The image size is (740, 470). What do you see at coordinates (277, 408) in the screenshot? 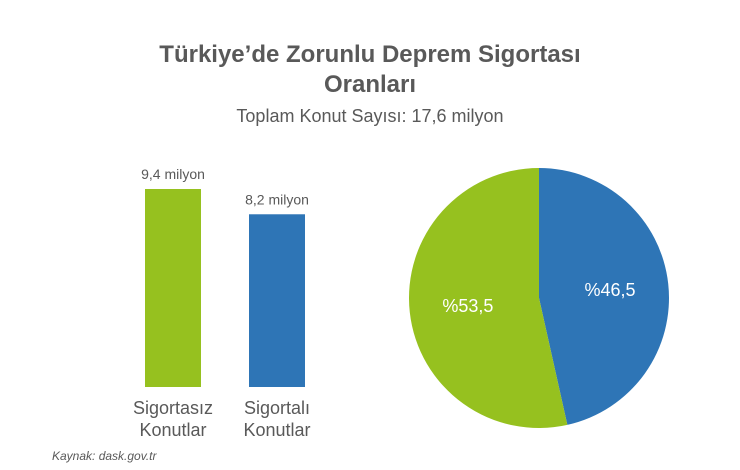
I see `bar-2-category-label-line-1: Sigortalı` at bounding box center [277, 408].